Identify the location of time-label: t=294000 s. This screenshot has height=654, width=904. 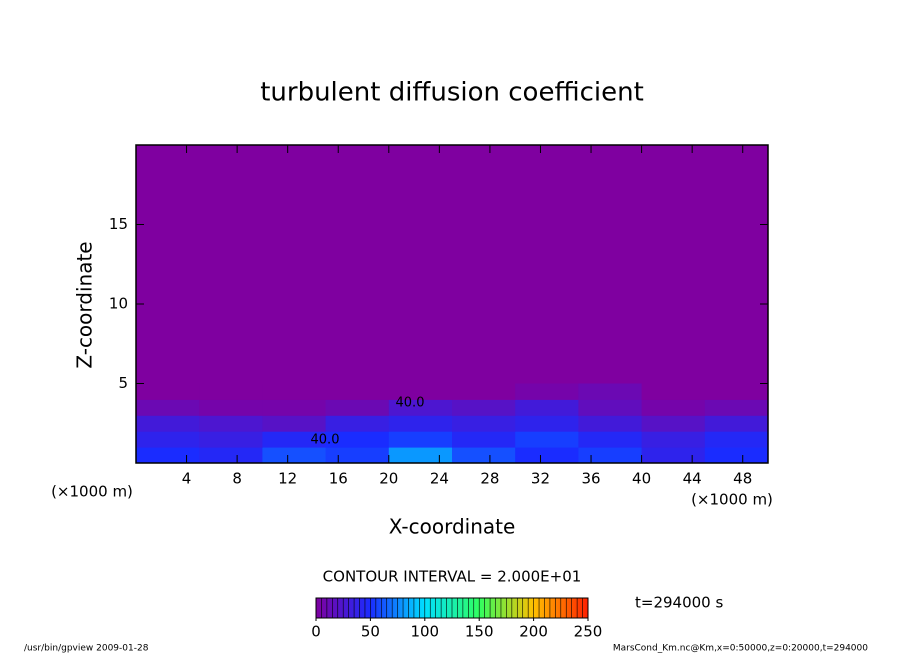
(679, 603).